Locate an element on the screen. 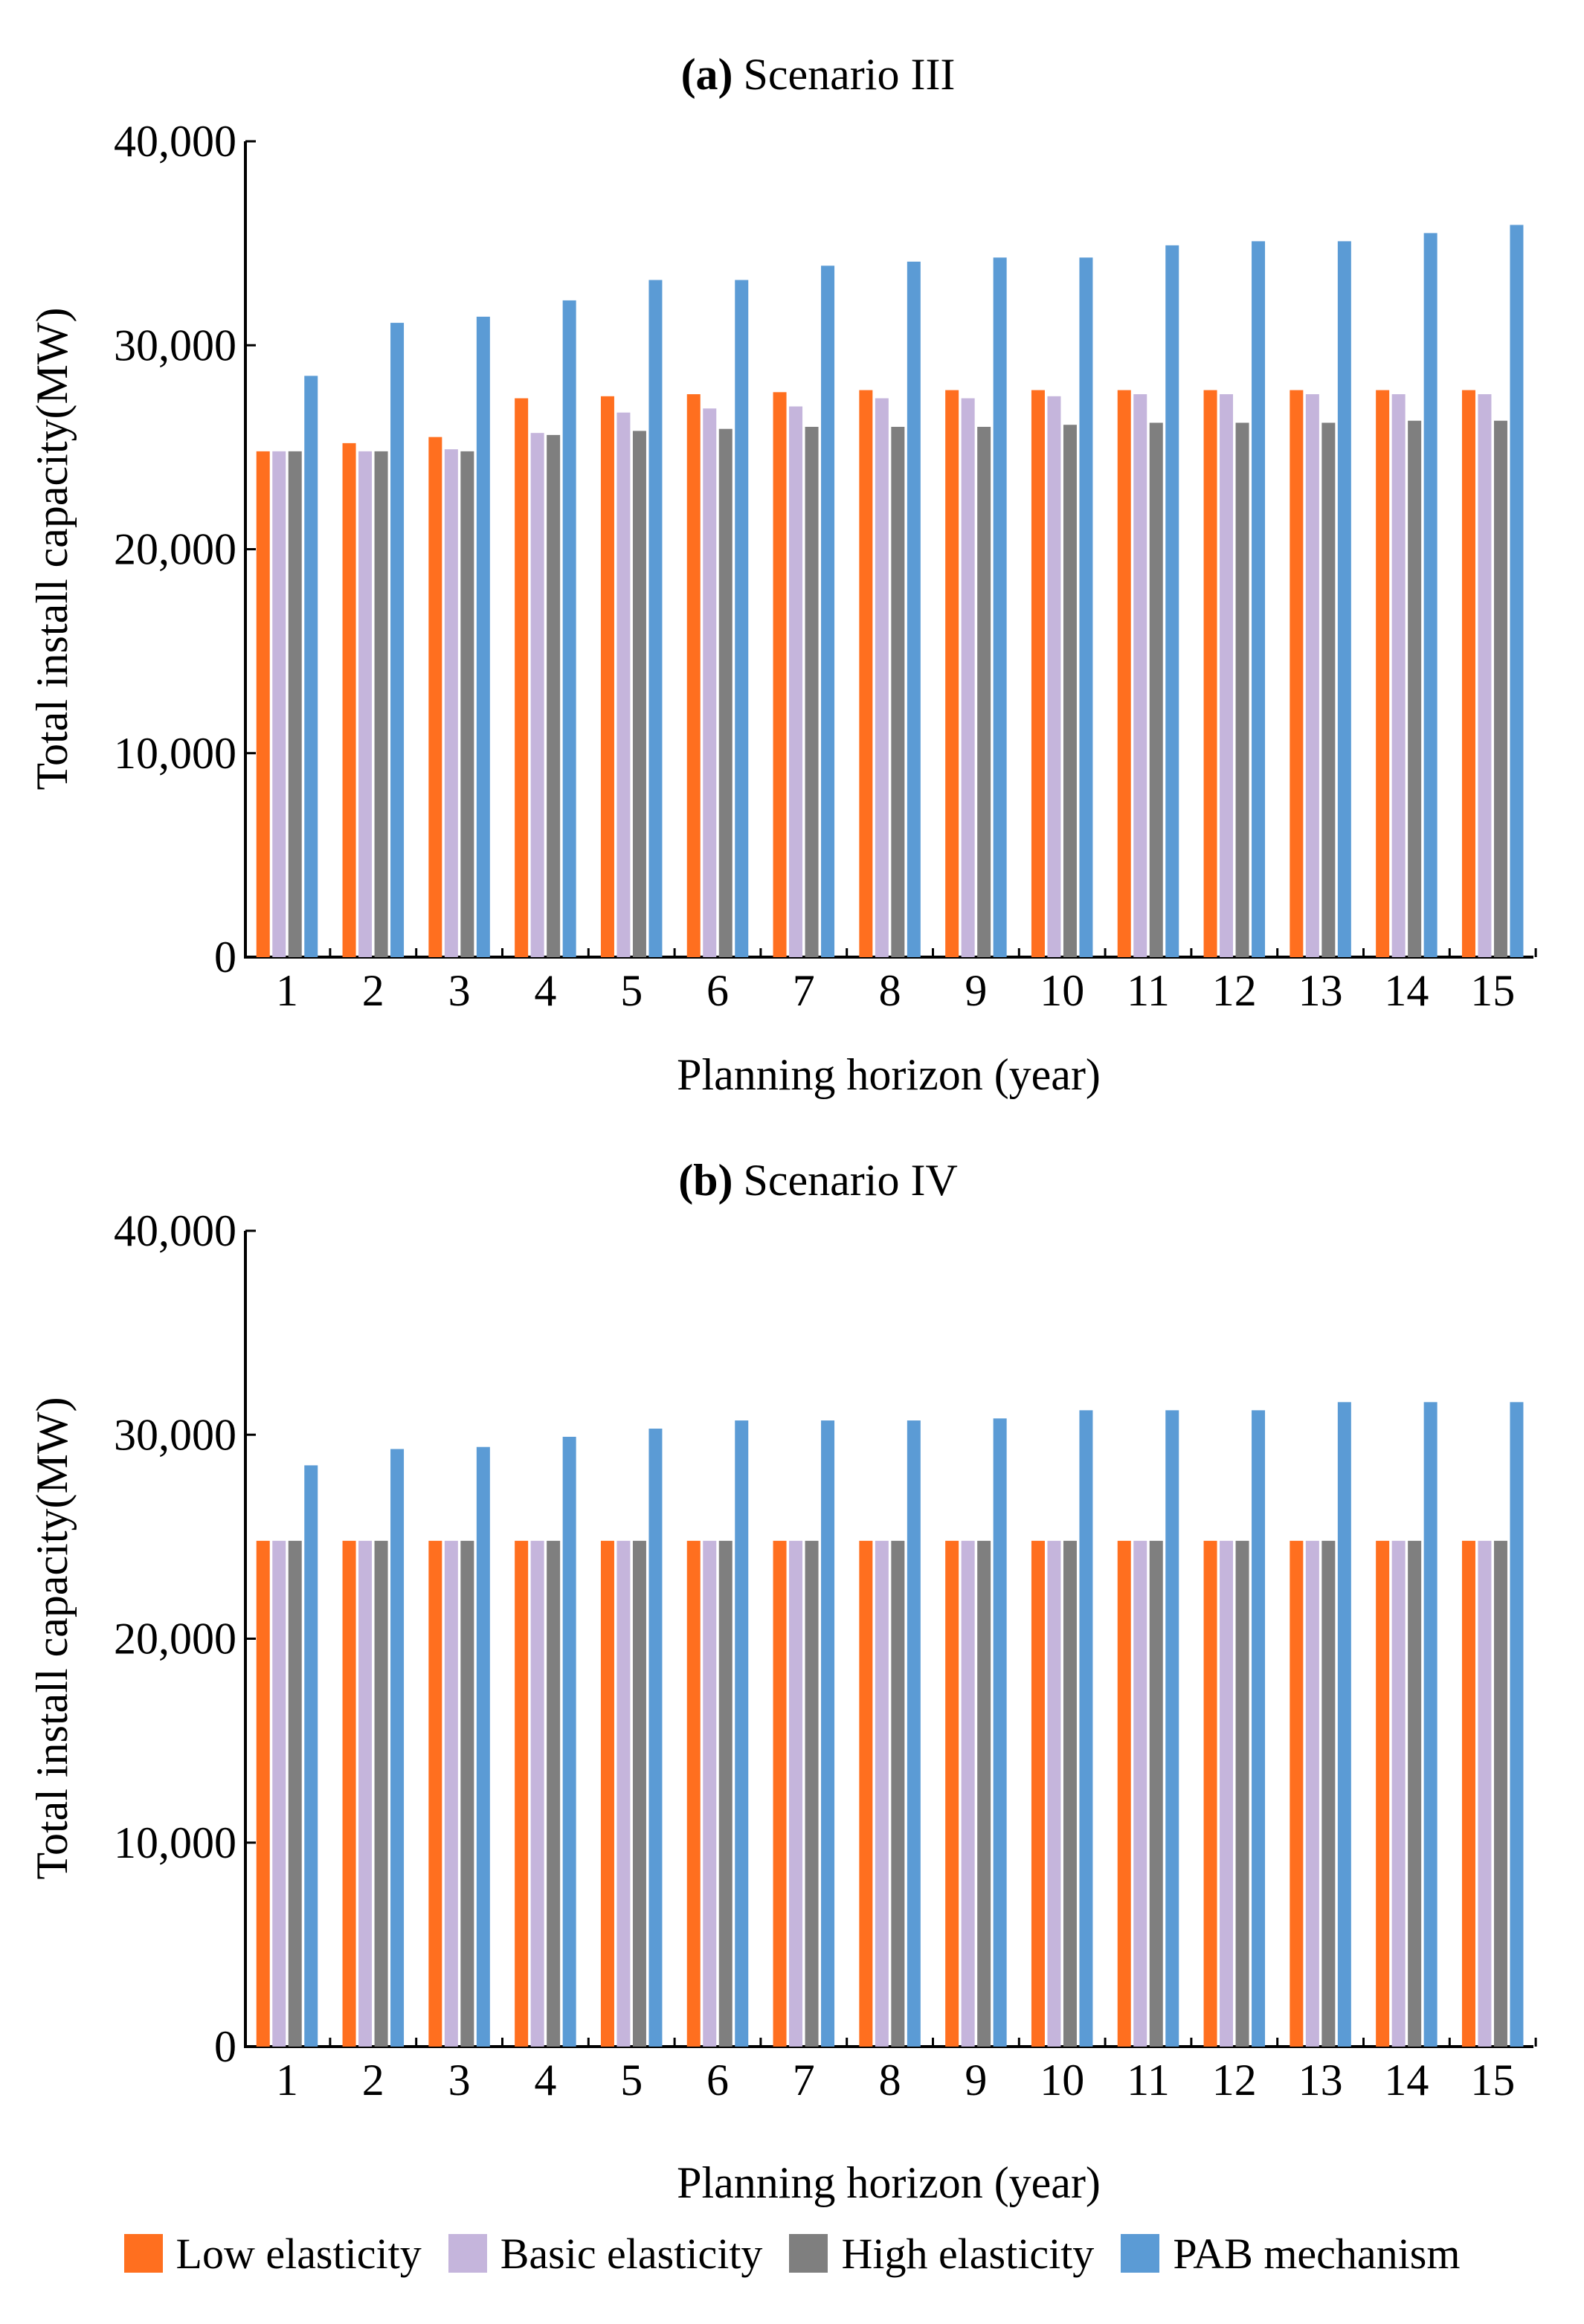 The height and width of the screenshot is (2324, 1584). panel-a-xtick-label: 5 is located at coordinates (631, 990).